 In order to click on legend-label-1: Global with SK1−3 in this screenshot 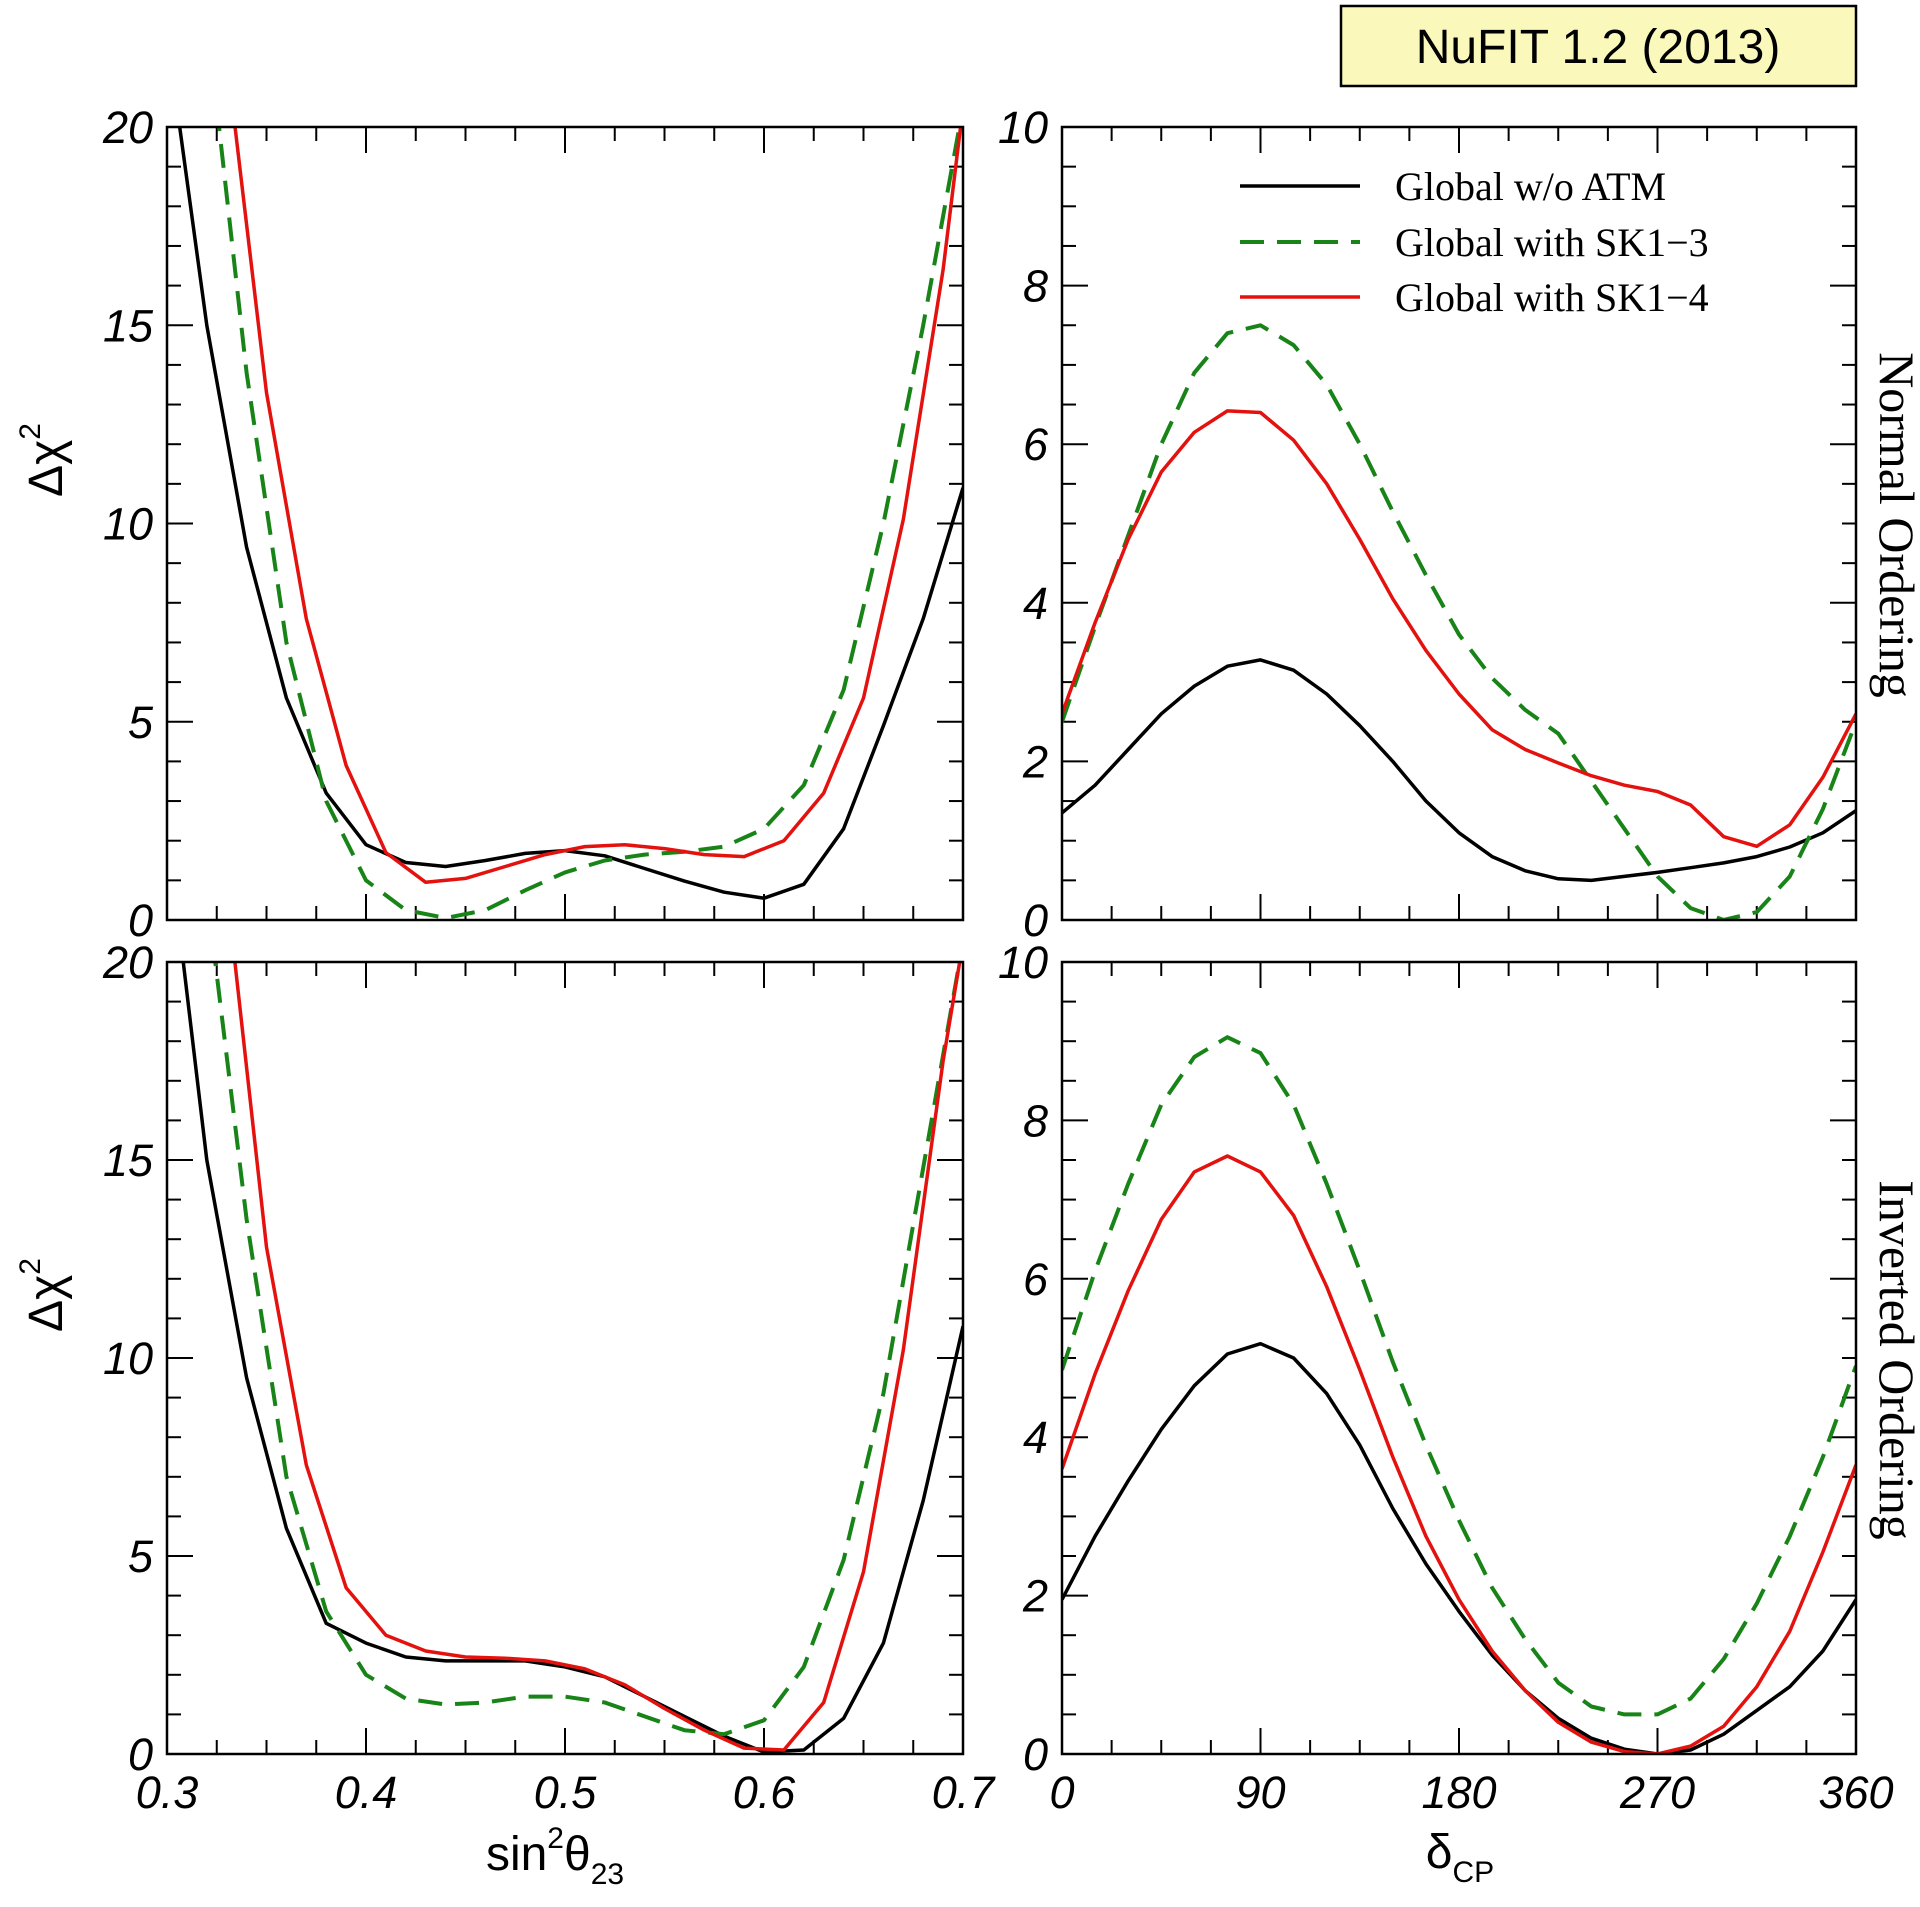, I will do `click(1552, 242)`.